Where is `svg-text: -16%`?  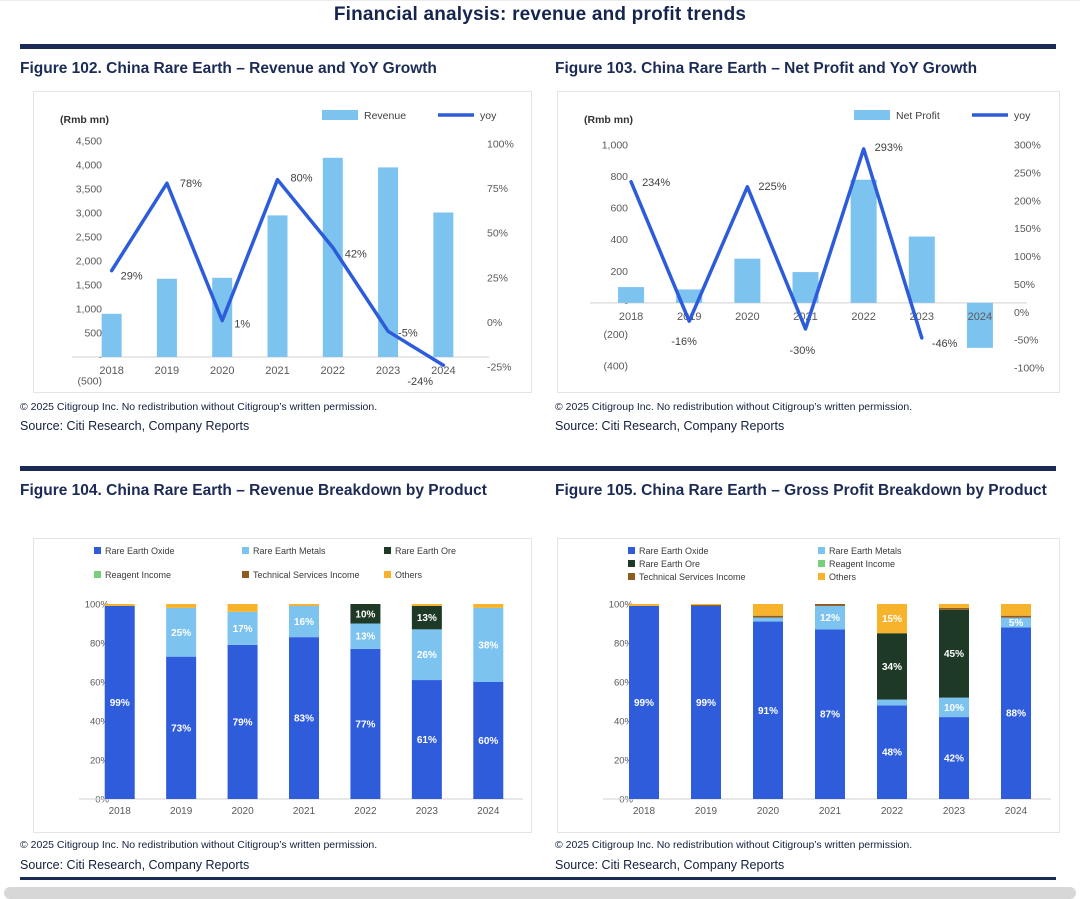
svg-text: -16% is located at coordinates (684, 342).